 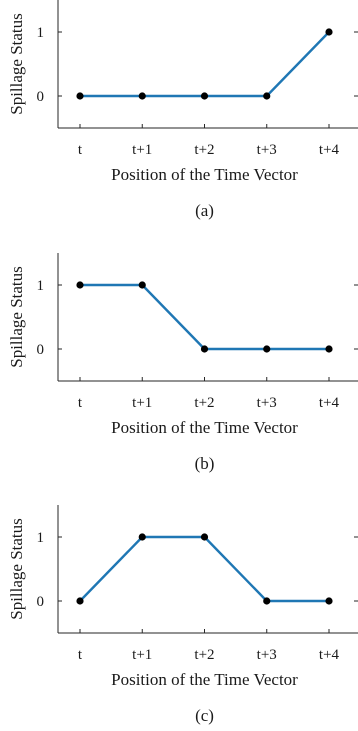 I want to click on panel-label: (a), so click(x=204, y=210).